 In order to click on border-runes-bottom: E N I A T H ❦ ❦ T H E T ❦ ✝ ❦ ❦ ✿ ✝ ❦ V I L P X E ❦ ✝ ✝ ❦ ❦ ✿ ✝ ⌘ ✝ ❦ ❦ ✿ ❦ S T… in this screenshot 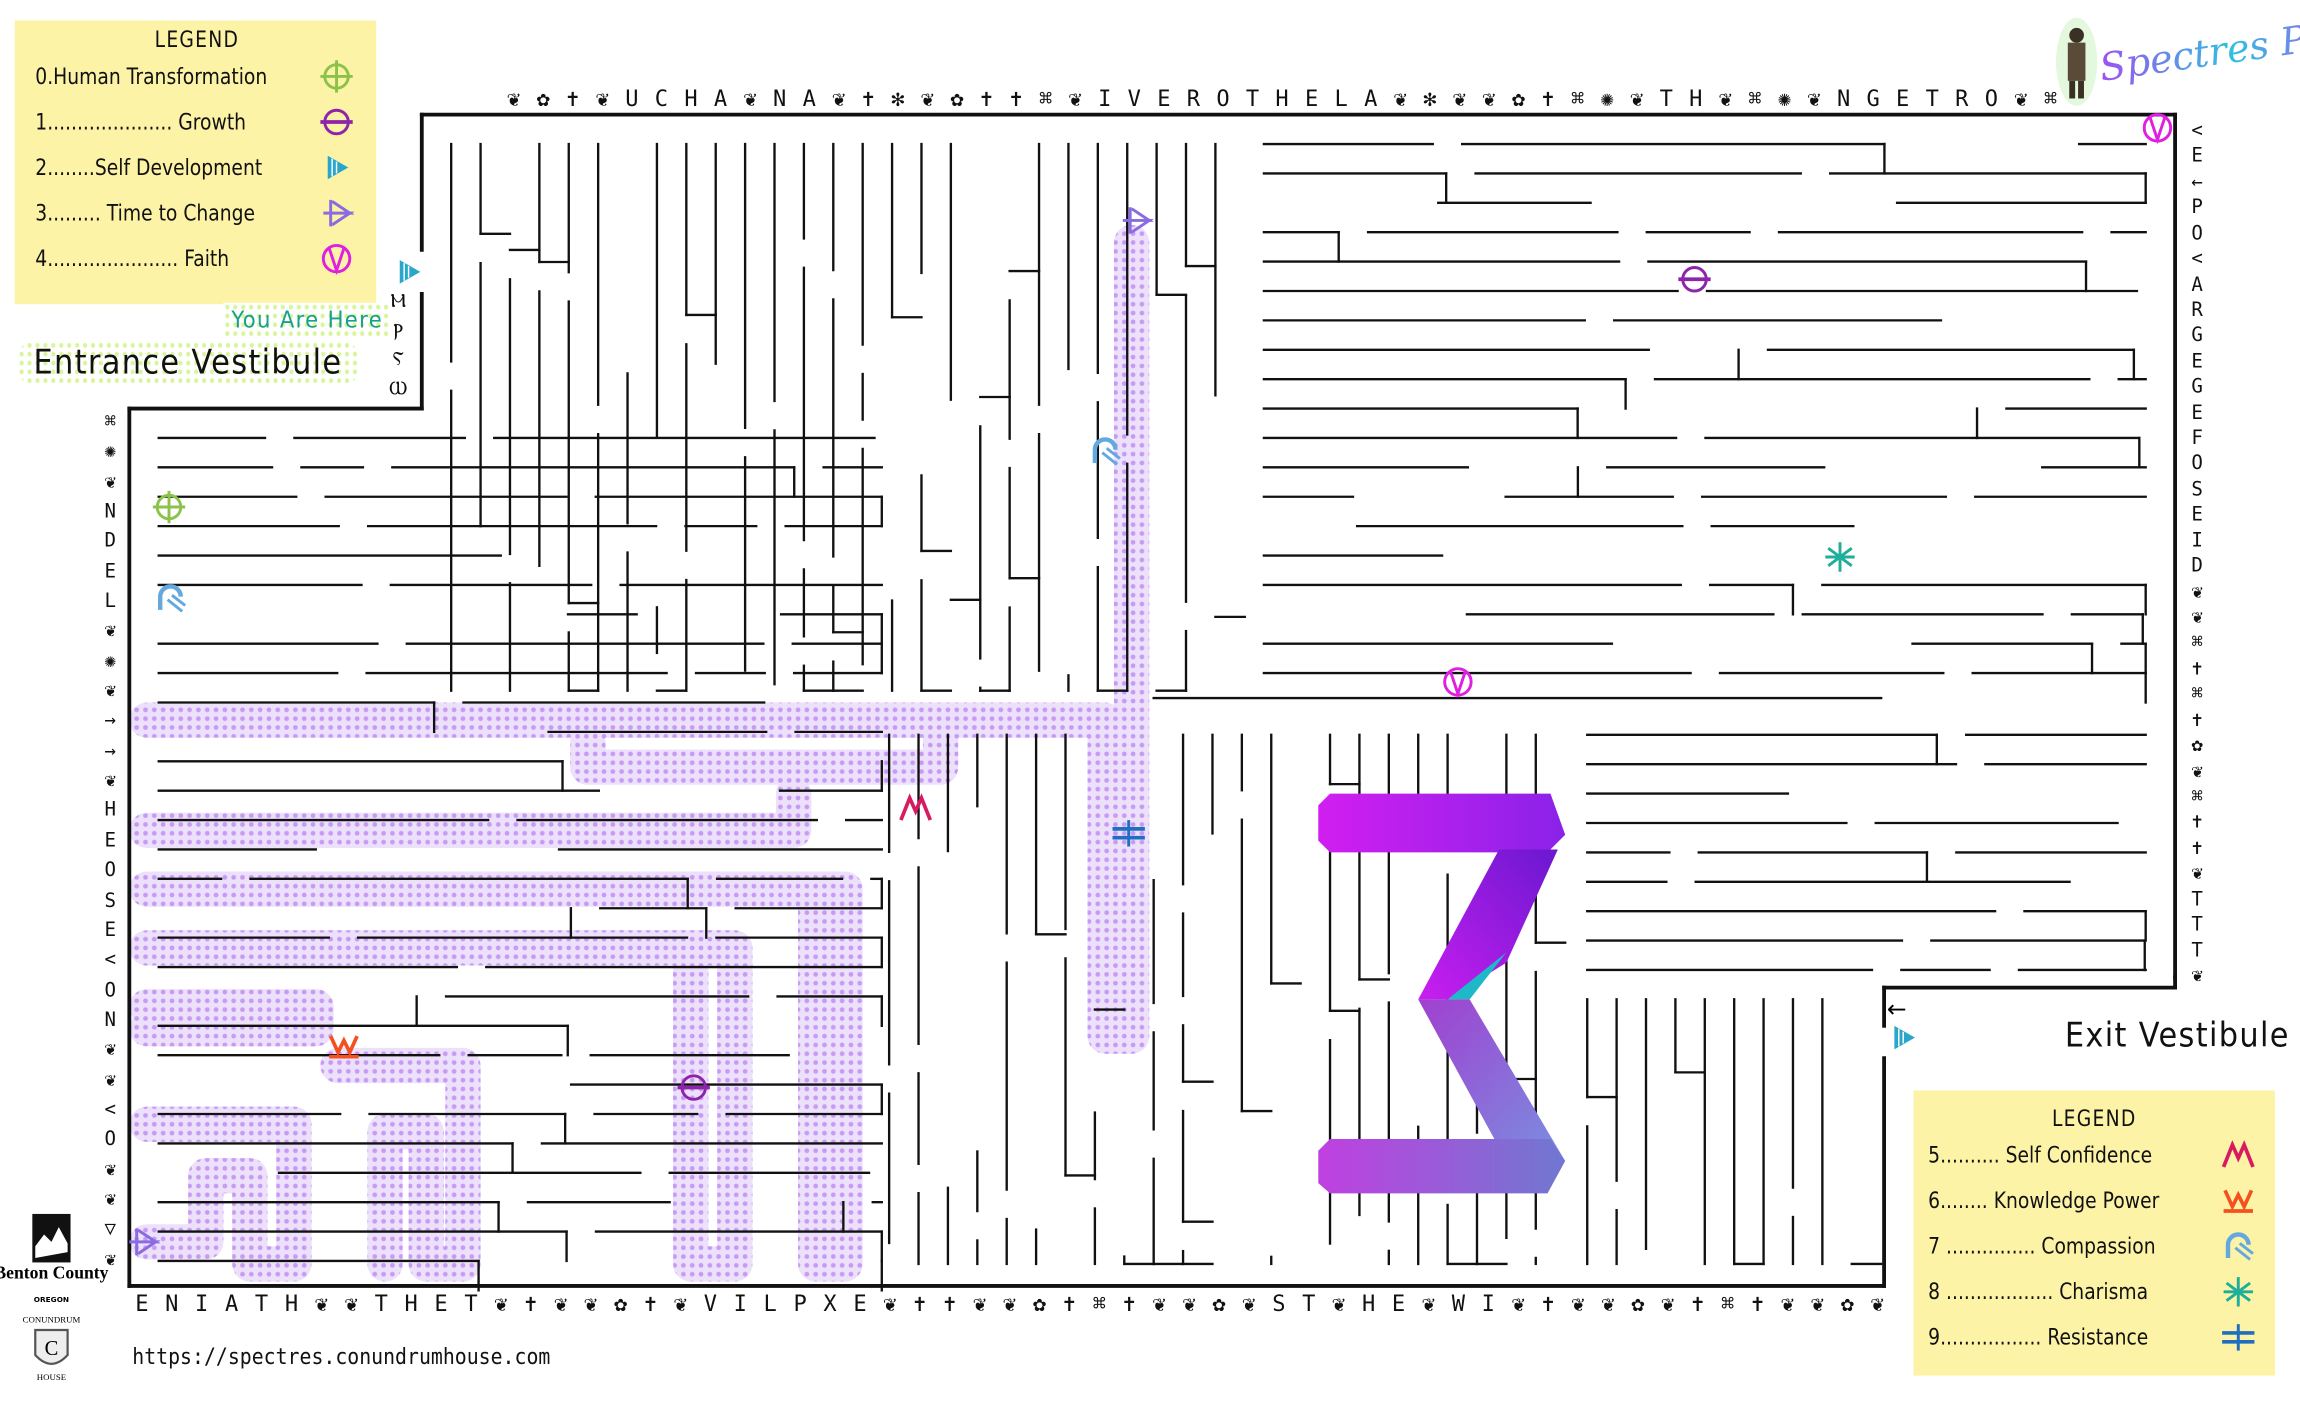, I will do `click(1009, 1303)`.